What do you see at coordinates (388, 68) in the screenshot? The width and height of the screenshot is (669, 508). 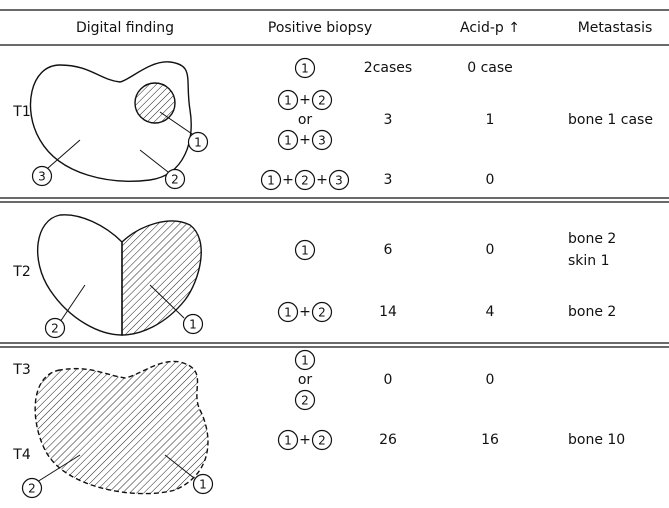 I see `cases-cell: 2cases` at bounding box center [388, 68].